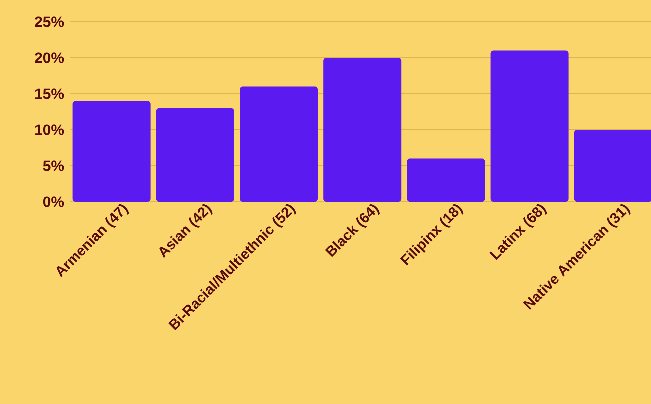  What do you see at coordinates (50, 130) in the screenshot?
I see `y-tick-label: 10%` at bounding box center [50, 130].